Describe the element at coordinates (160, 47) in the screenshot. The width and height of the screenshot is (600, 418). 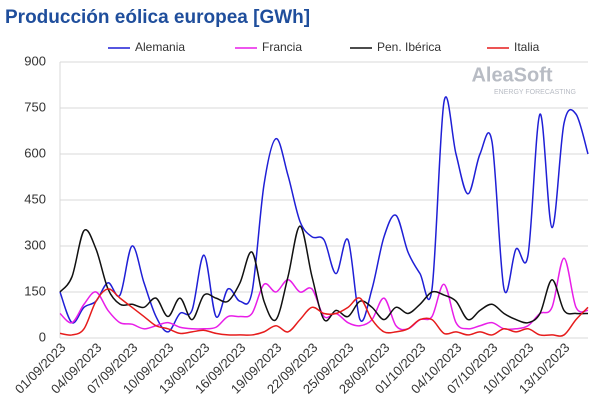
I see `legend-label: Alemania` at that location.